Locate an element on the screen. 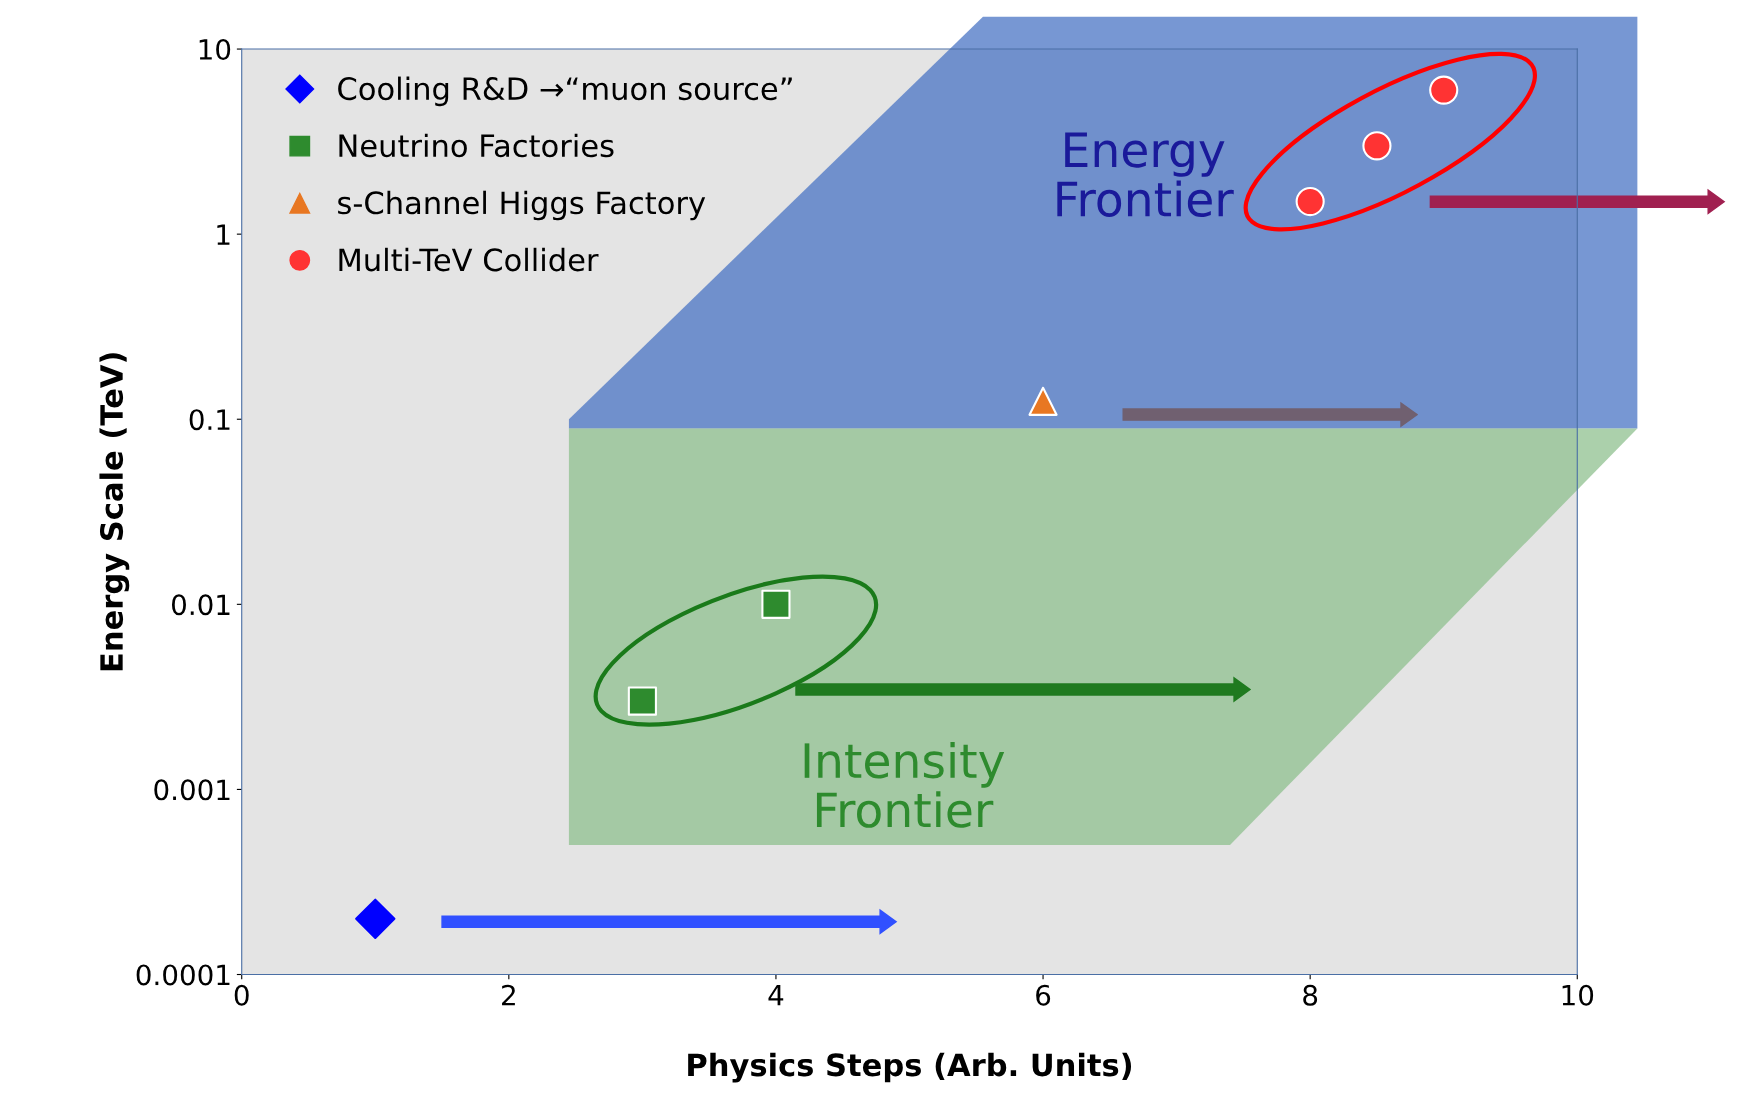 The height and width of the screenshot is (1115, 1739). x-tick-label: 8 is located at coordinates (1310, 995).